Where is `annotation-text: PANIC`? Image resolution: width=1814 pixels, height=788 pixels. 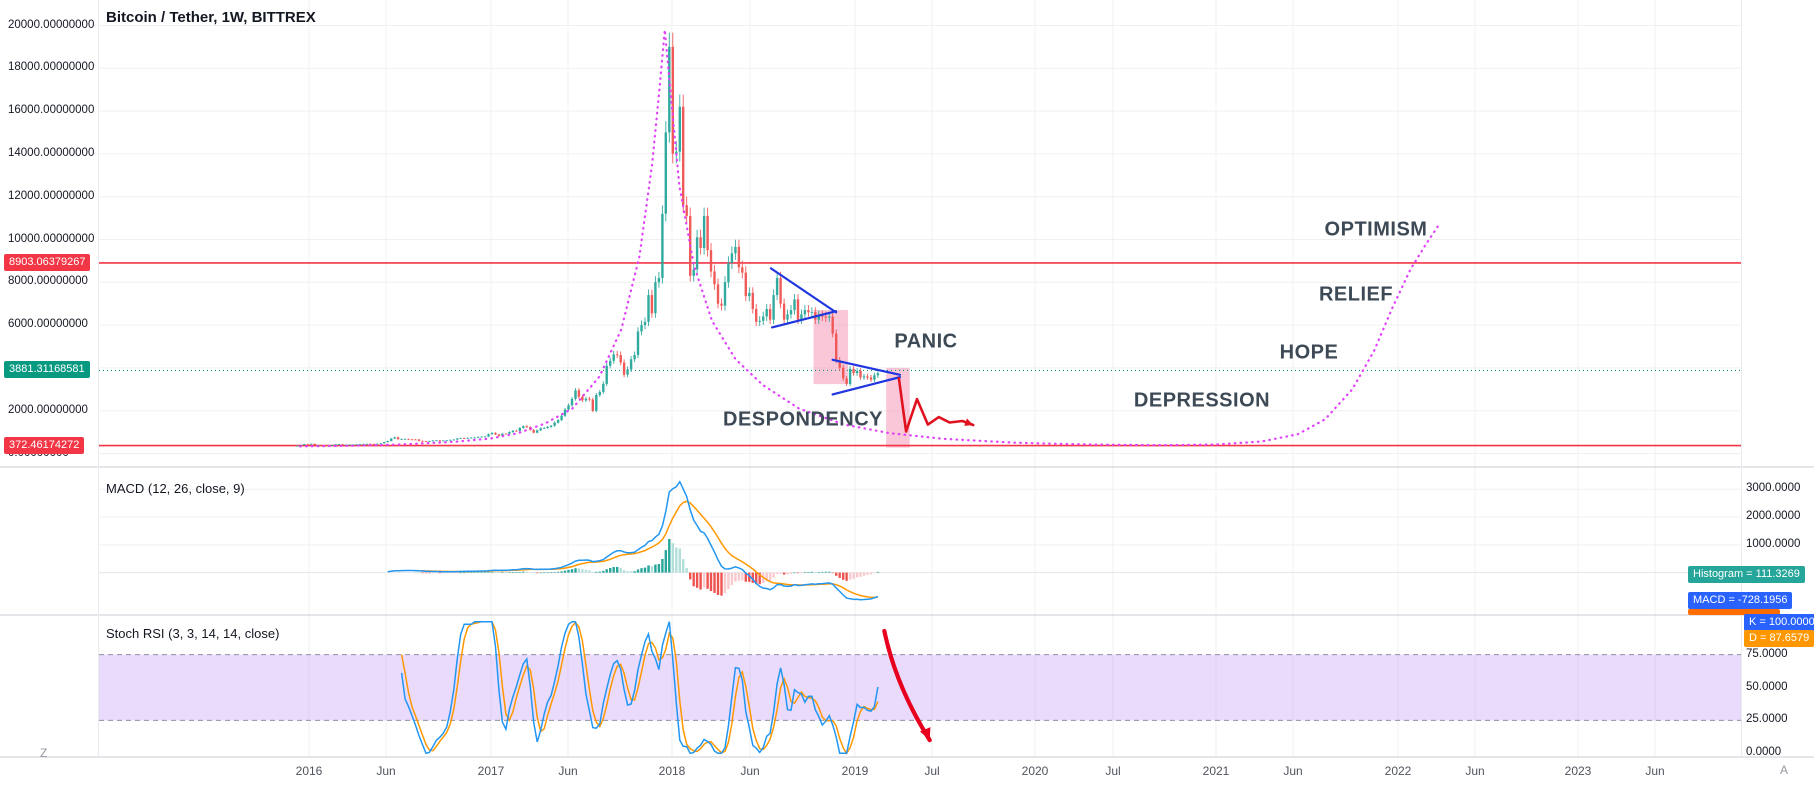 annotation-text: PANIC is located at coordinates (926, 341).